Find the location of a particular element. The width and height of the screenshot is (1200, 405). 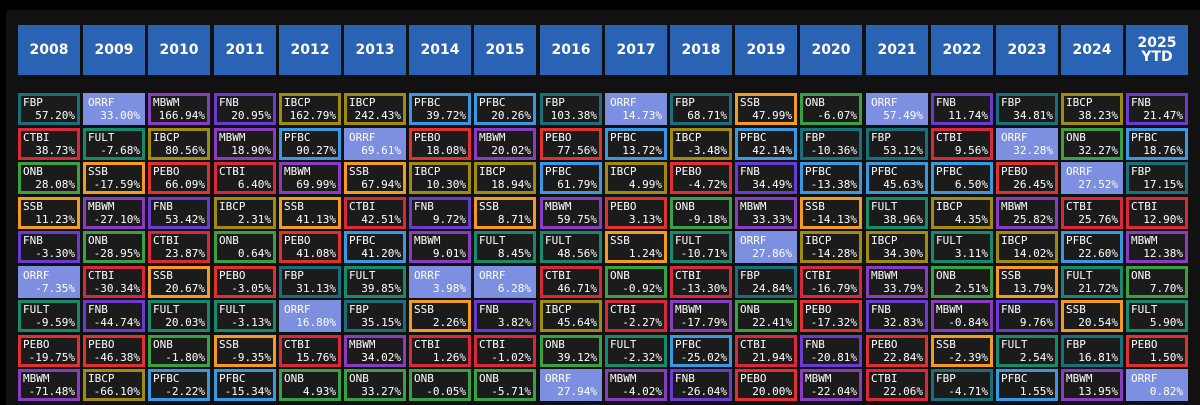

return-cell: MBWM 33.33% is located at coordinates (766, 213).